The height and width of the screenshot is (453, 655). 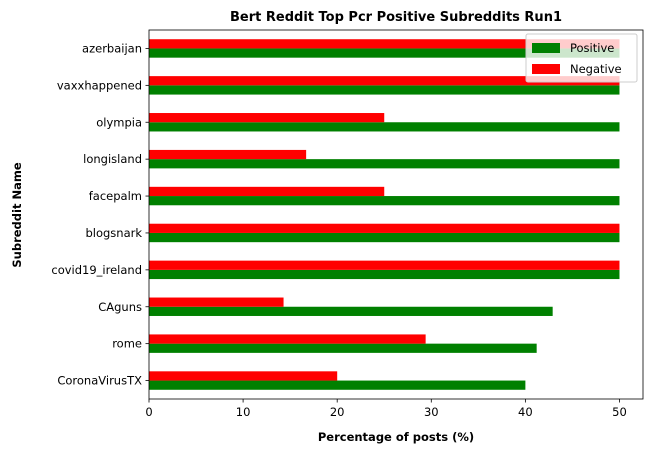 I want to click on bar-positive-vaxxhappened, so click(x=384, y=90).